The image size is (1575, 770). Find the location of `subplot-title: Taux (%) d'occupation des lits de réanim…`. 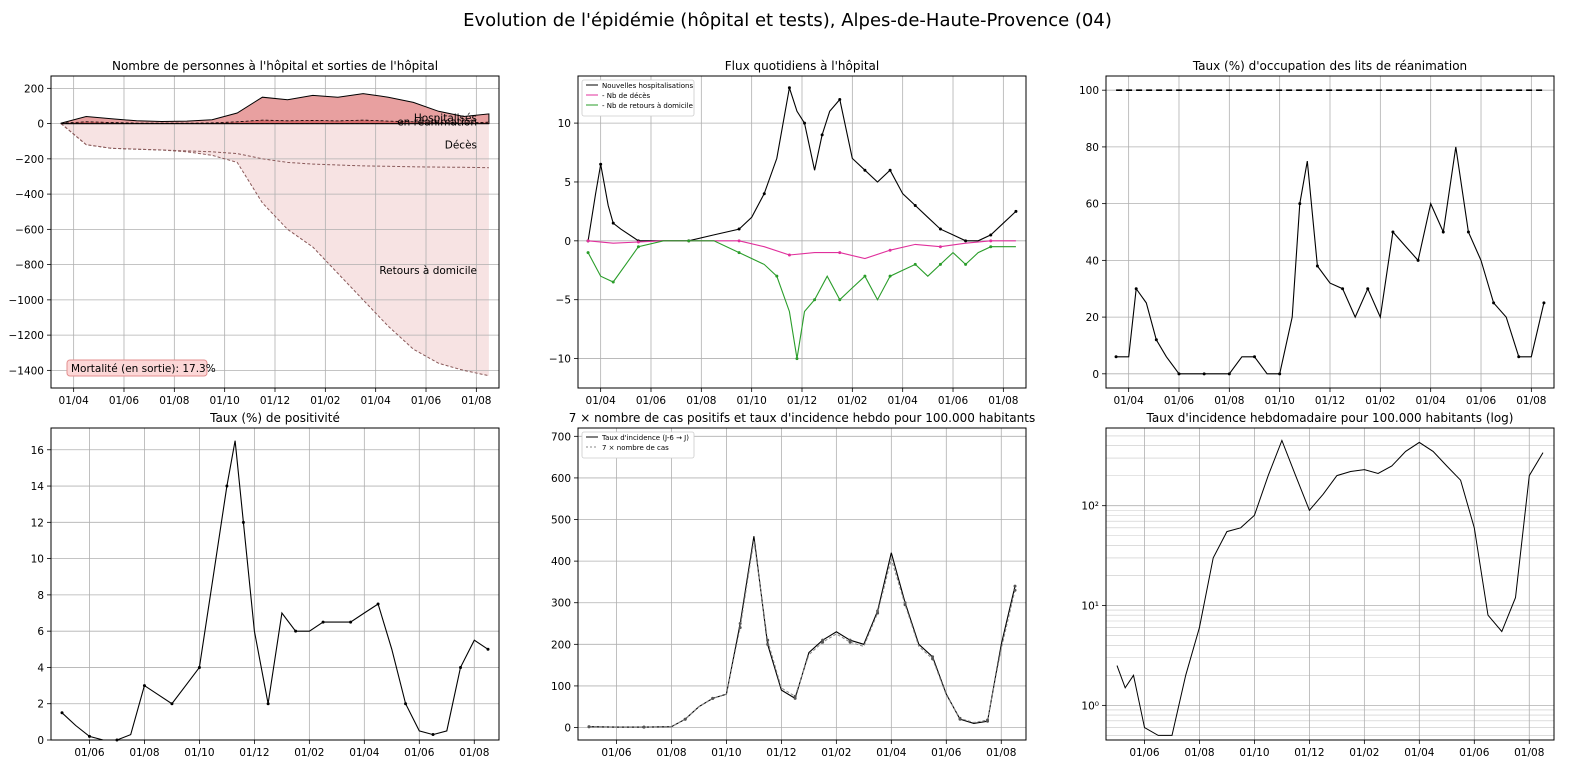

subplot-title: Taux (%) d'occupation des lits de réanim… is located at coordinates (1329, 66).